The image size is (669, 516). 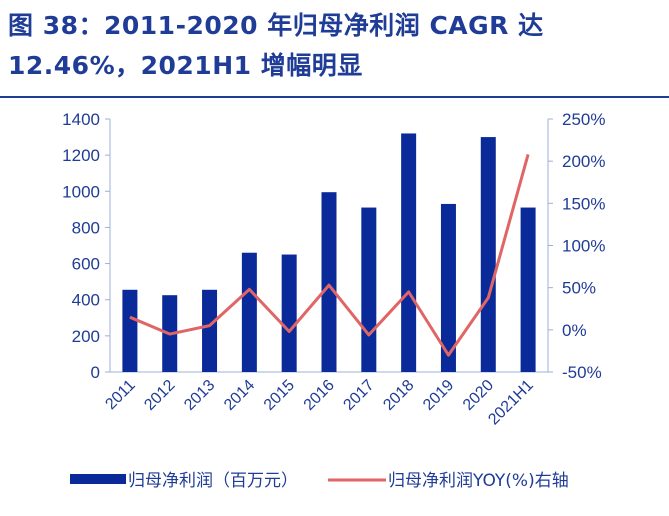 I want to click on bar-2016, so click(x=329, y=282).